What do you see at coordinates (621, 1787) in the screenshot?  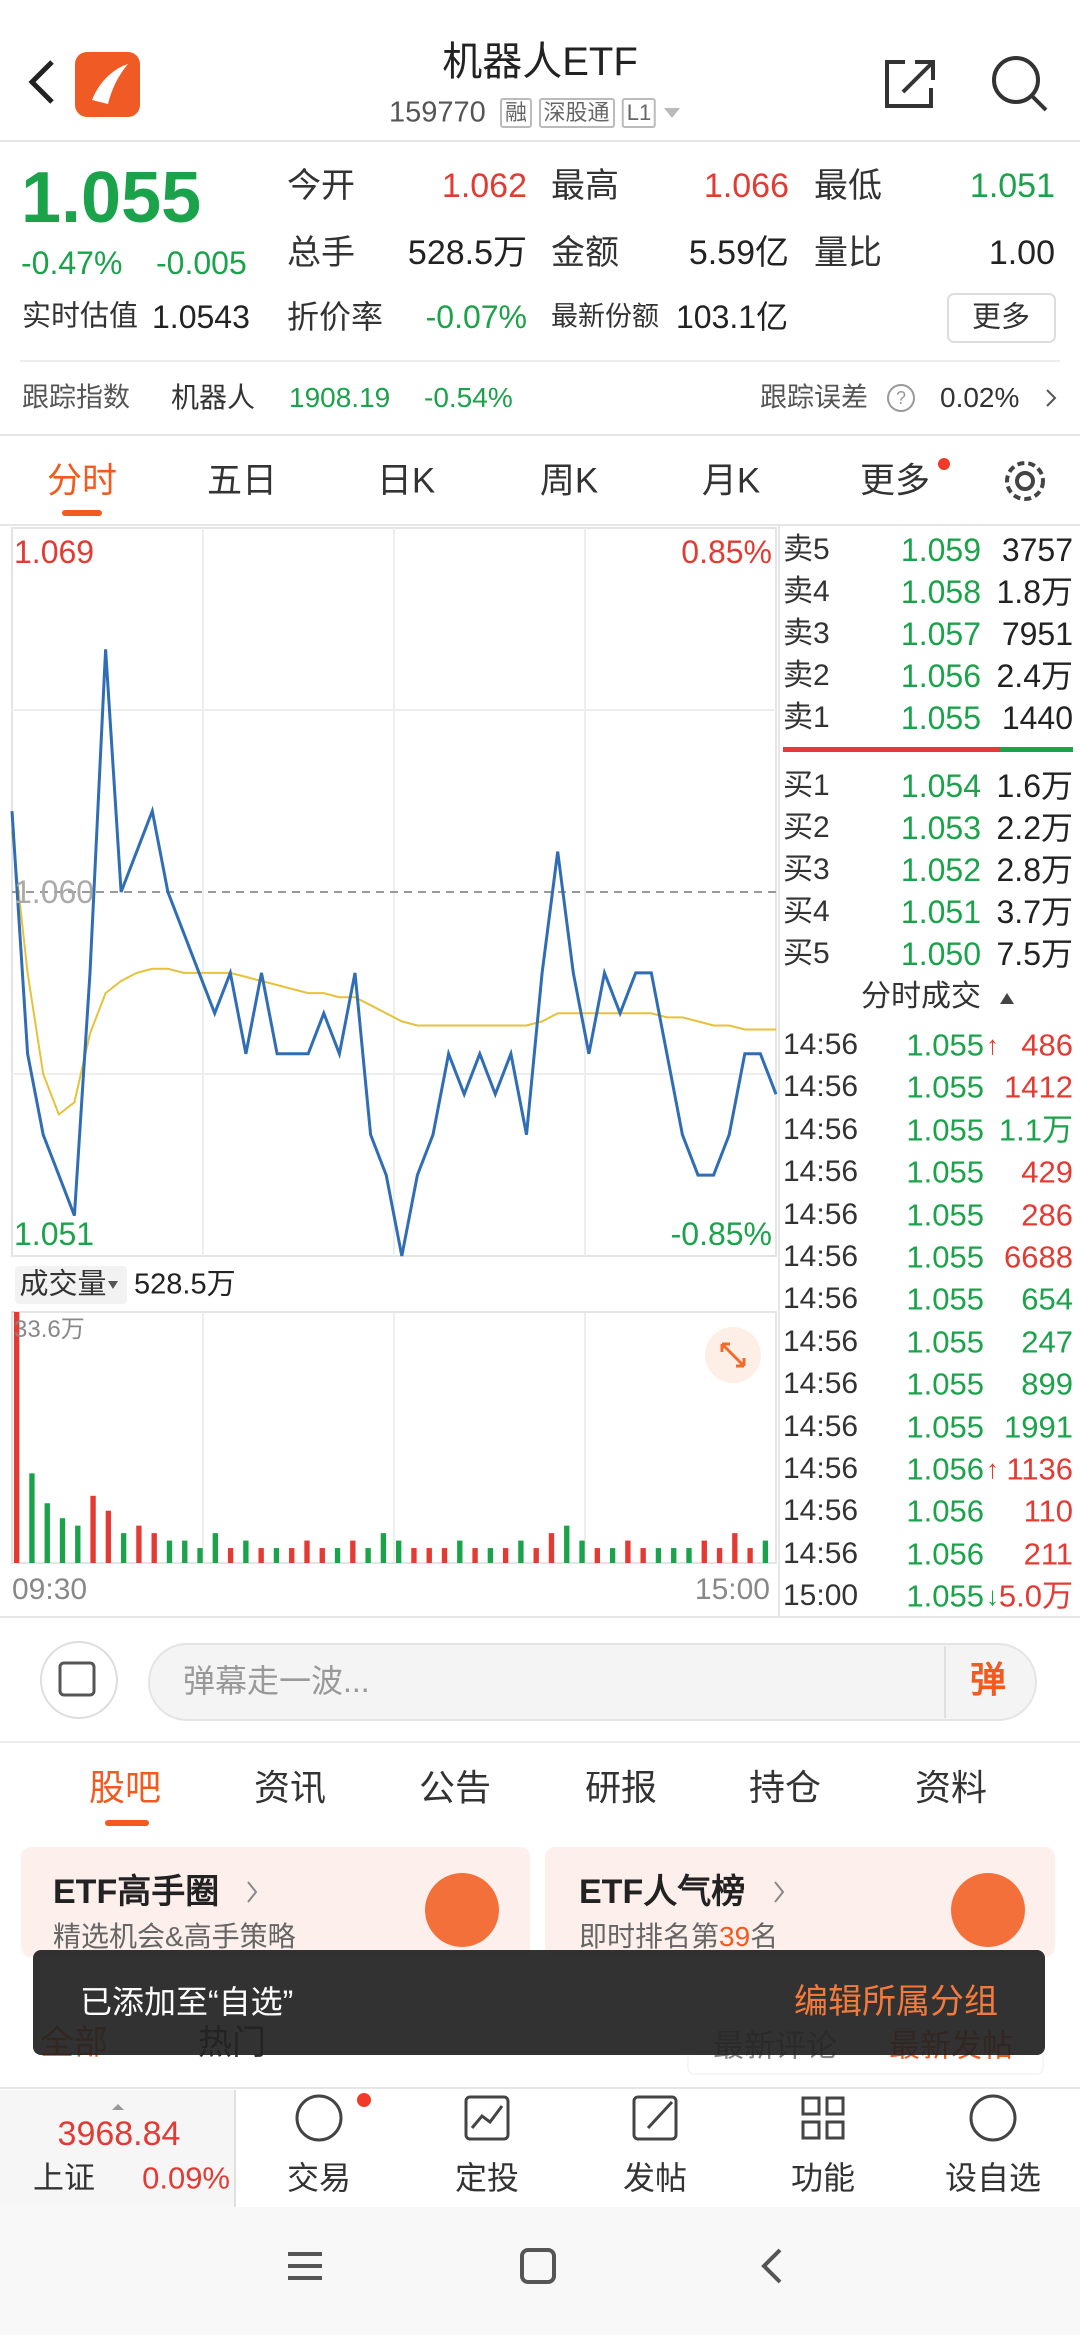 I see `content-tab: 研报` at bounding box center [621, 1787].